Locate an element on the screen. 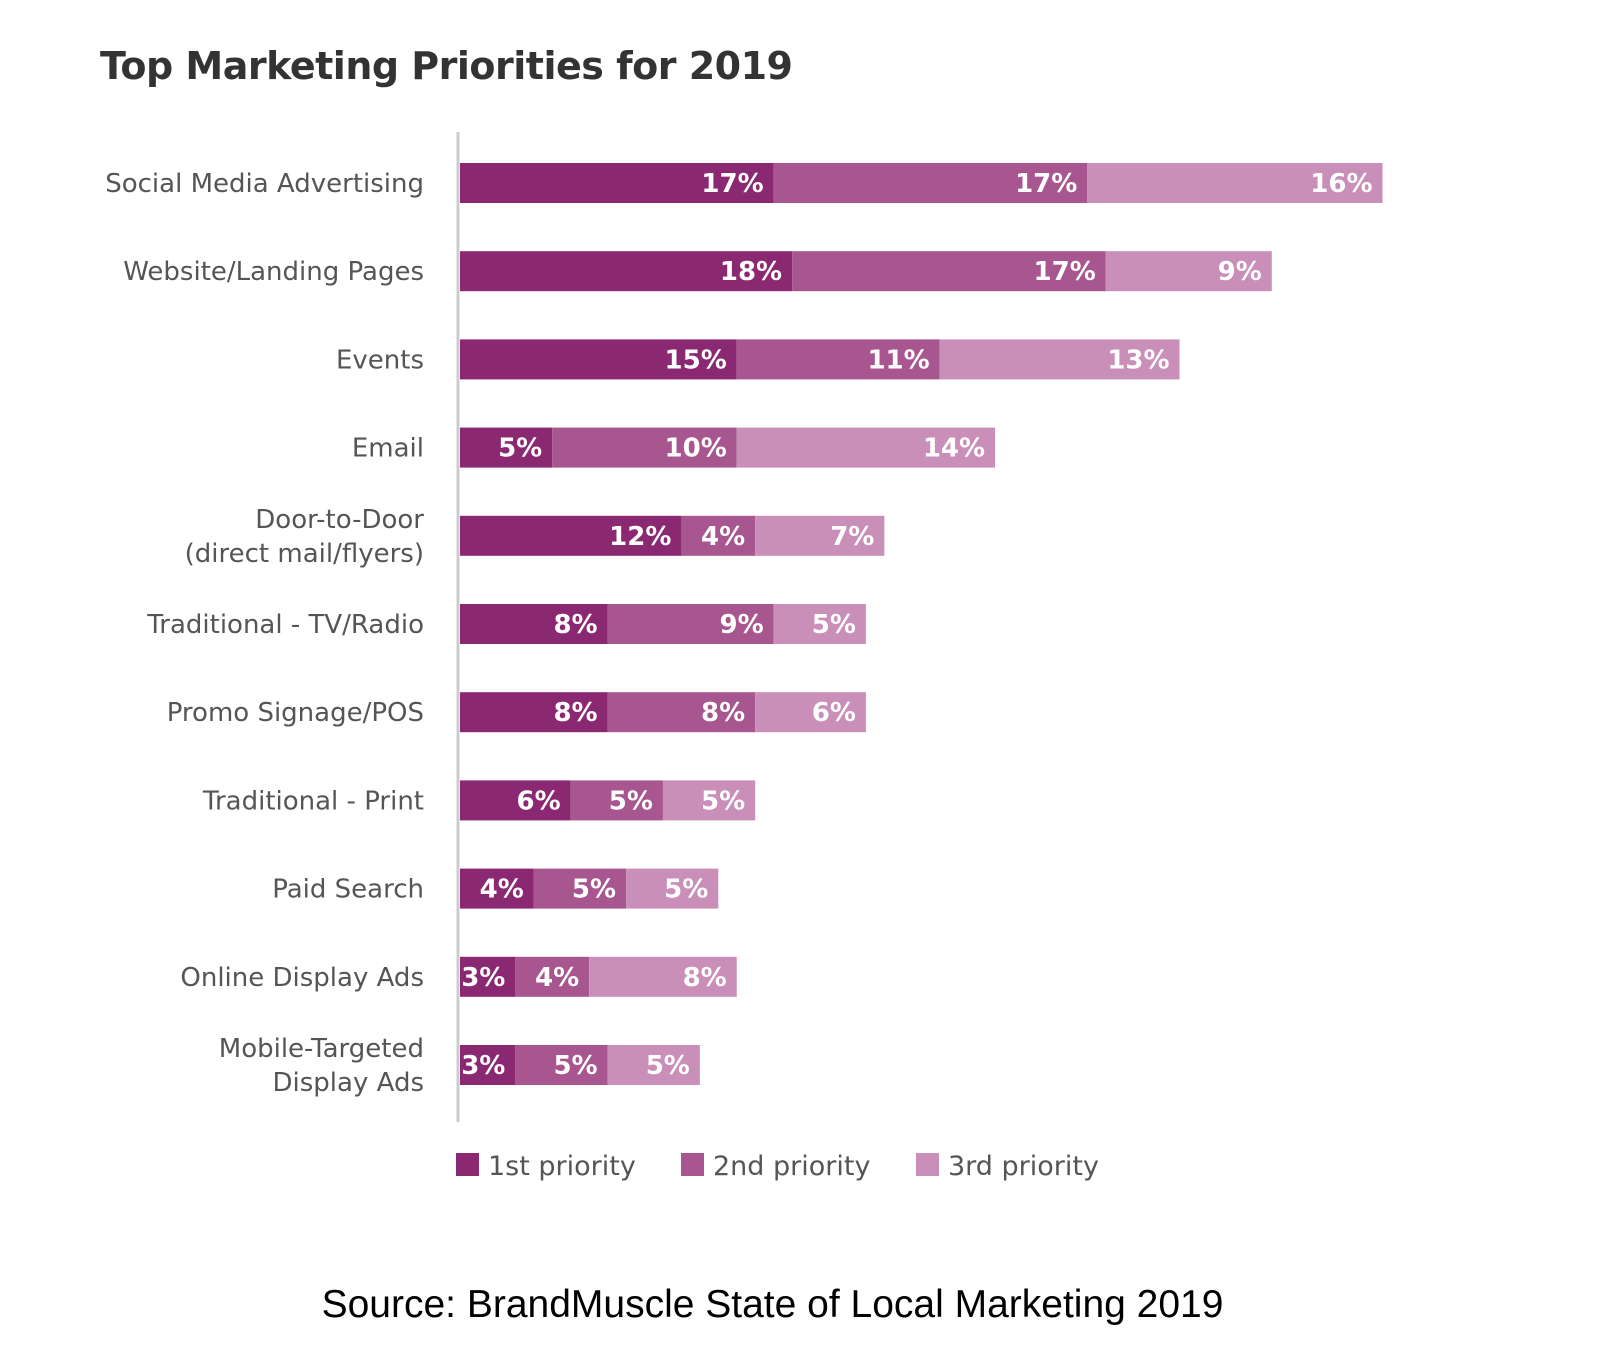  data-label: 10% is located at coordinates (696, 449).